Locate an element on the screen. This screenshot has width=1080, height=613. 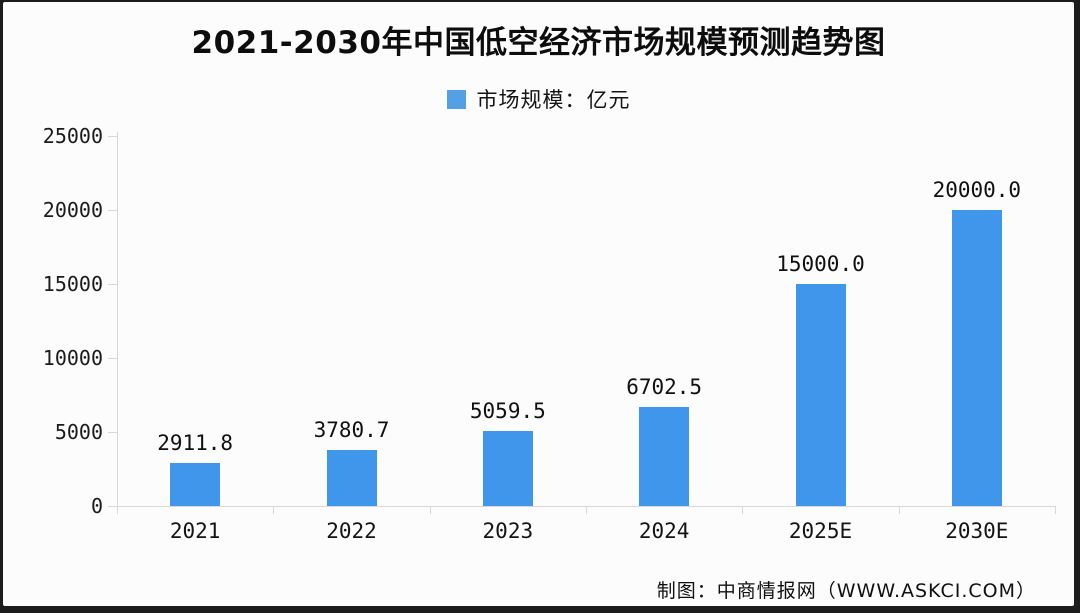
y-axis-line is located at coordinates (117, 319).